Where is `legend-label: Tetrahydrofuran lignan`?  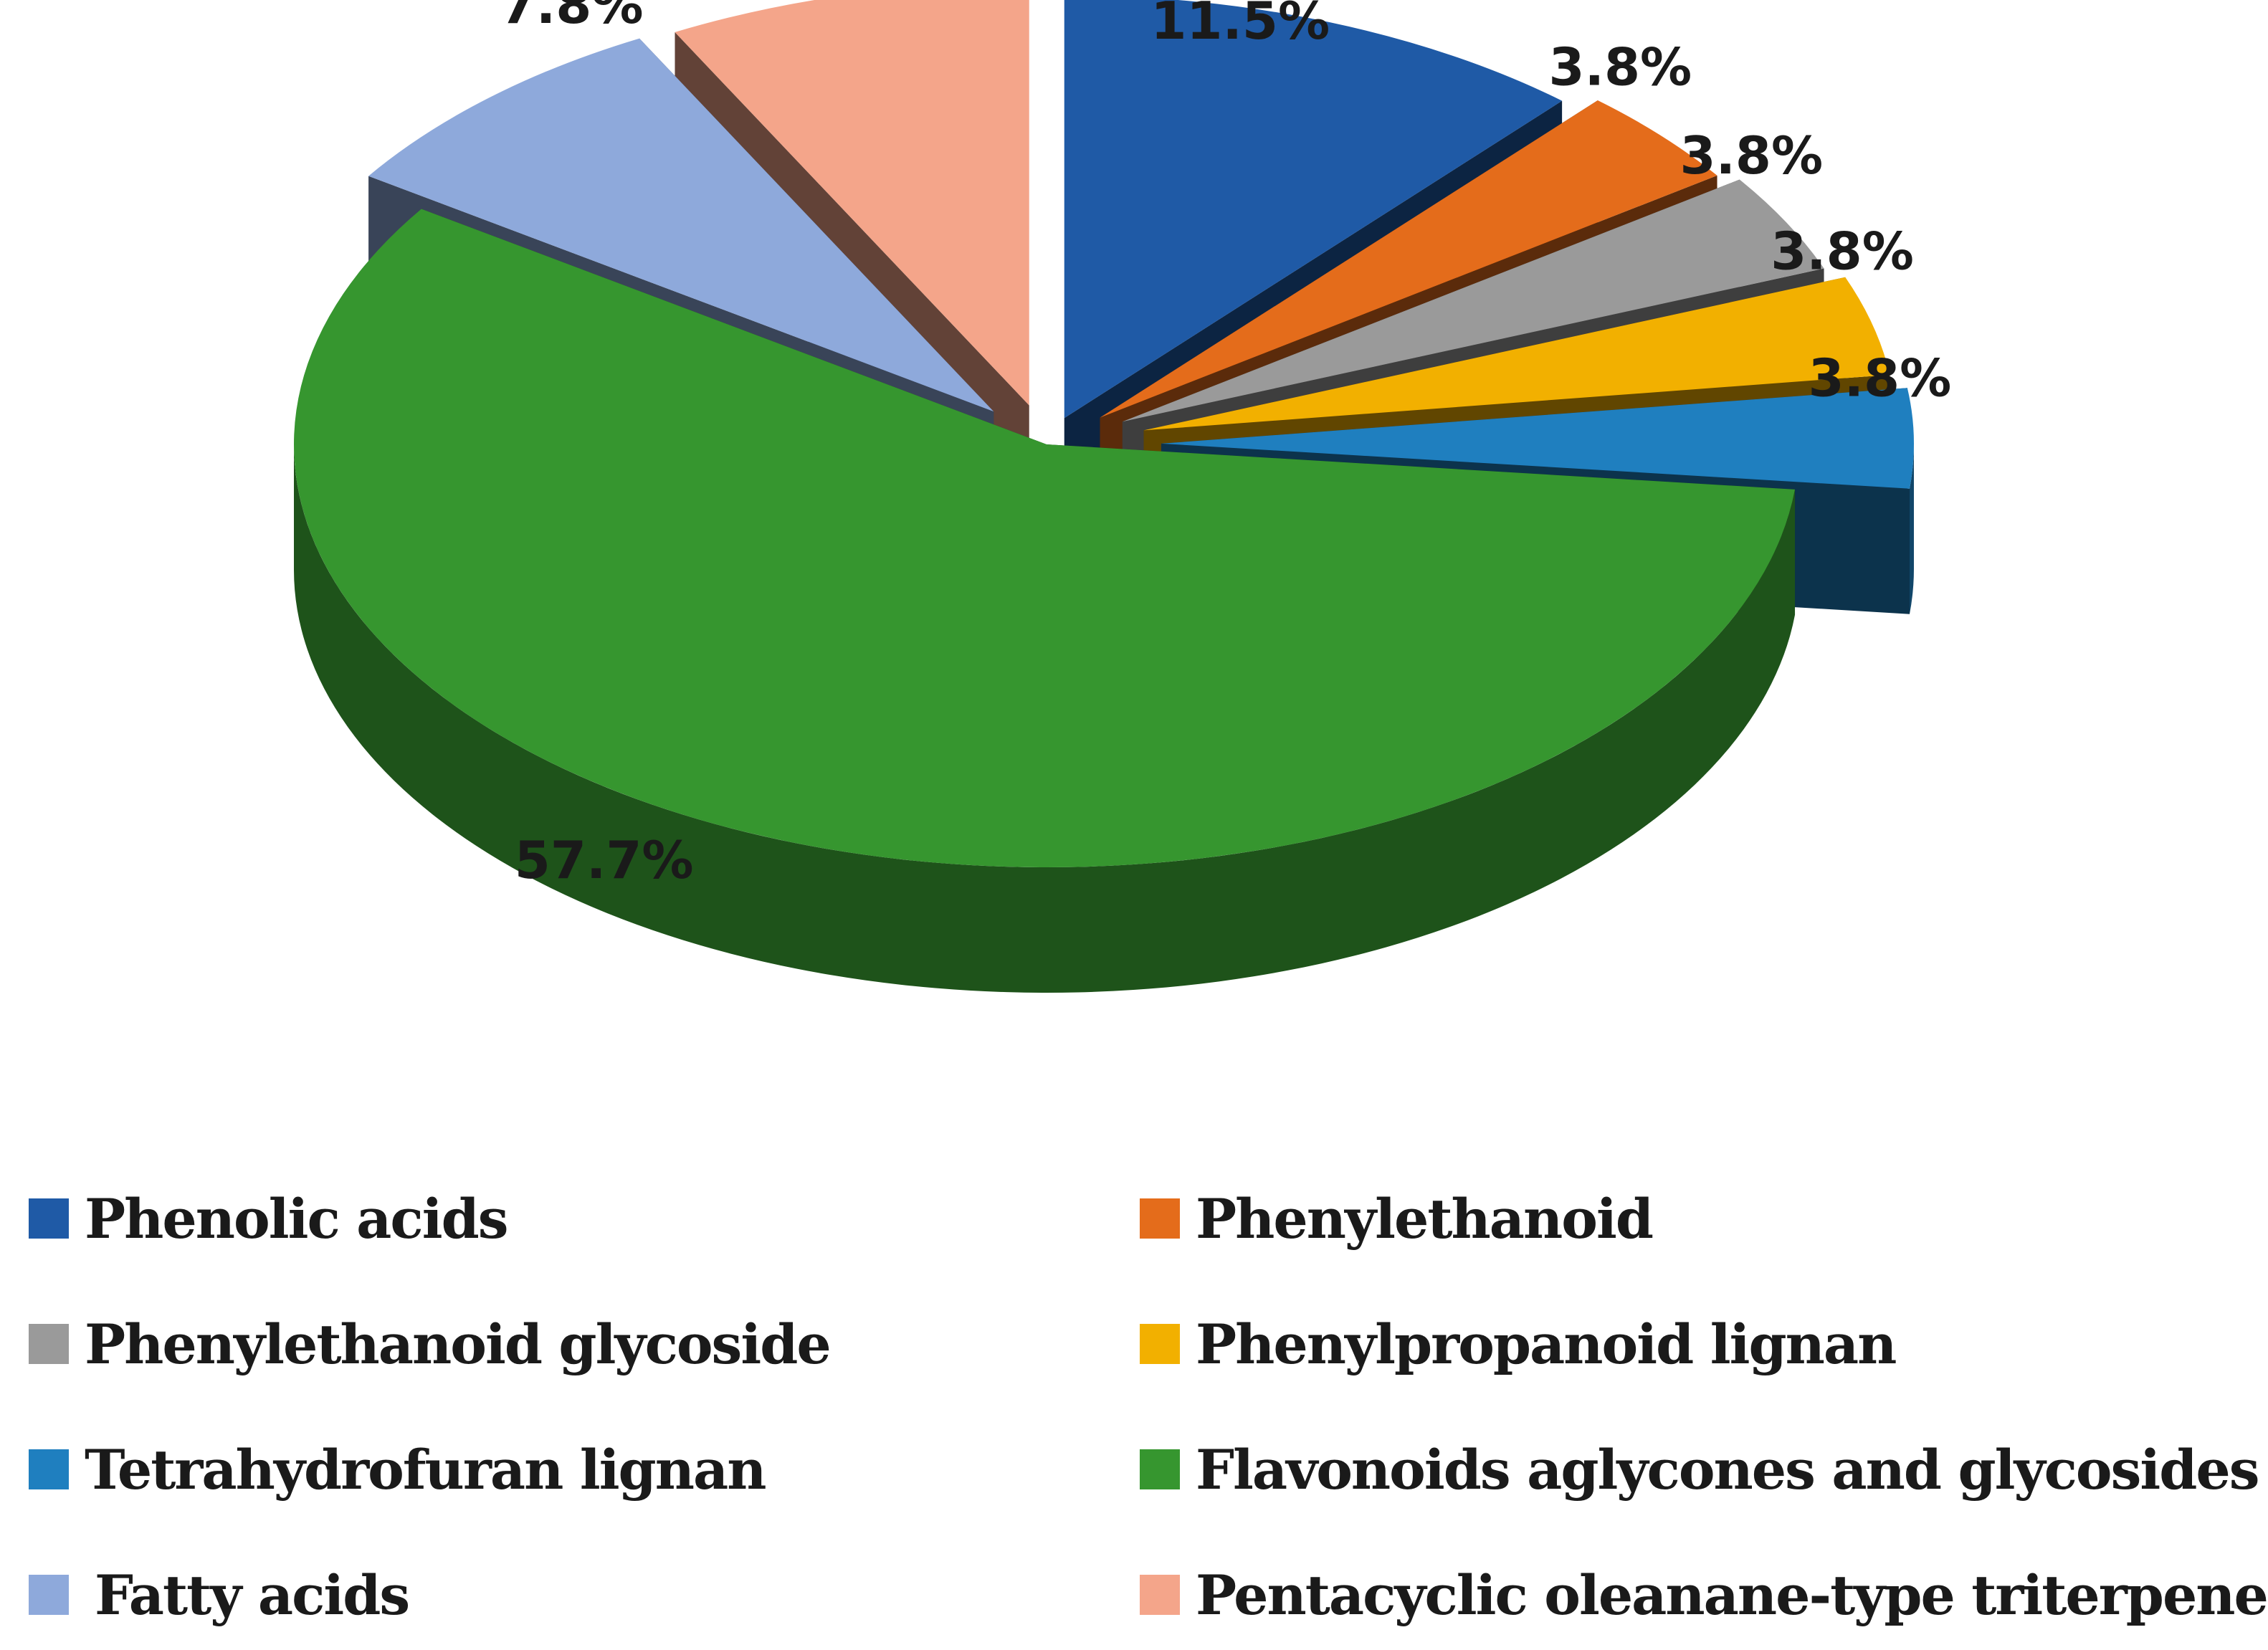
legend-label: Tetrahydrofuran lignan is located at coordinates (425, 1470).